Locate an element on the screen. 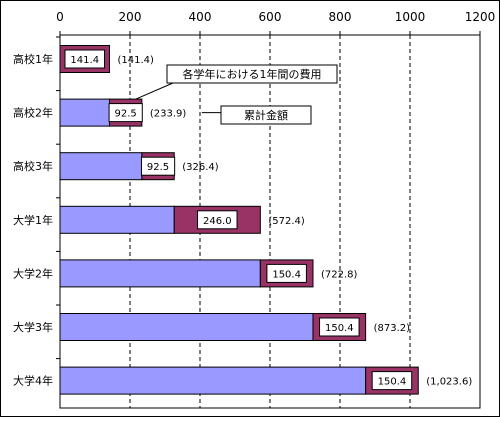 Image resolution: width=500 pixels, height=421 pixels. value-label: 141.4 is located at coordinates (84, 60).